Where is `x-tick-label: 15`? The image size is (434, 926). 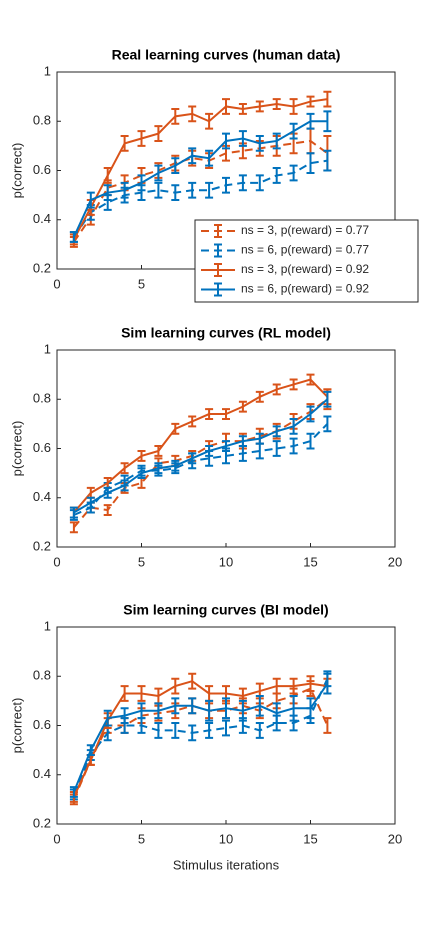 x-tick-label: 15 is located at coordinates (310, 838).